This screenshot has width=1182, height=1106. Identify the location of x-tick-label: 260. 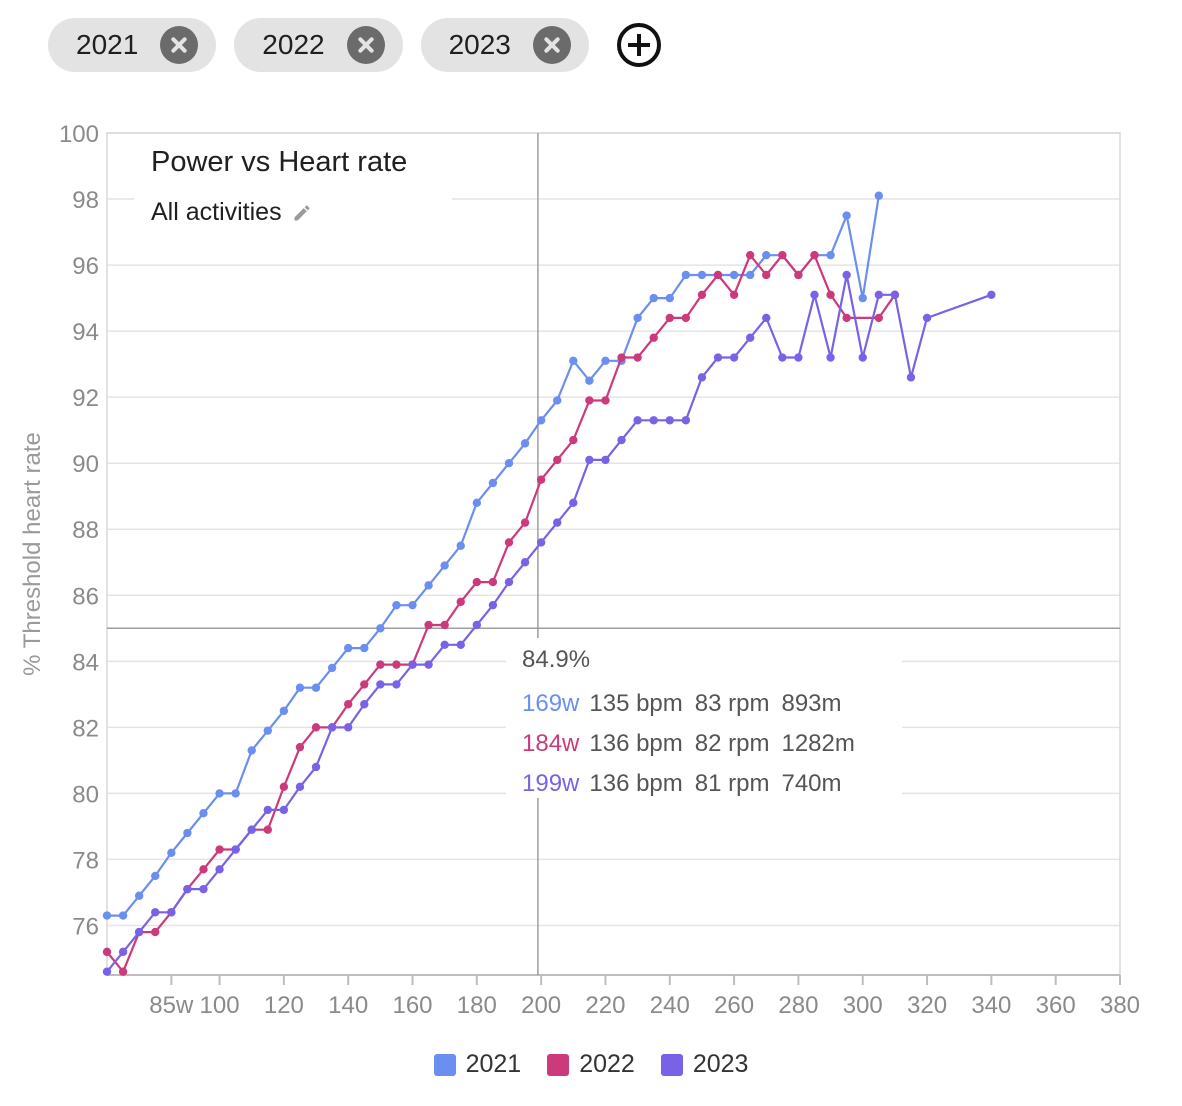
(734, 1005).